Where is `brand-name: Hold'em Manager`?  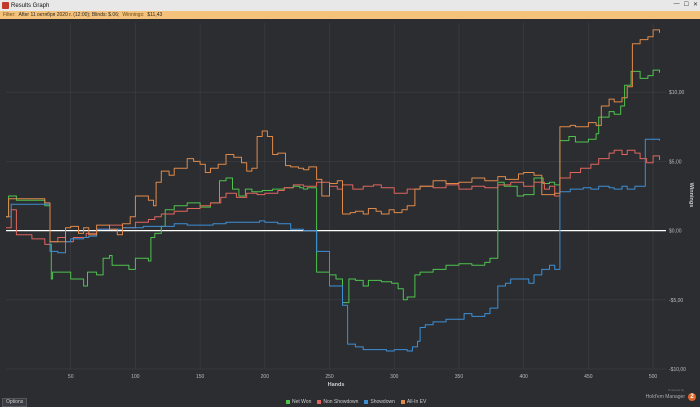 brand-name: Hold'em Manager is located at coordinates (665, 397).